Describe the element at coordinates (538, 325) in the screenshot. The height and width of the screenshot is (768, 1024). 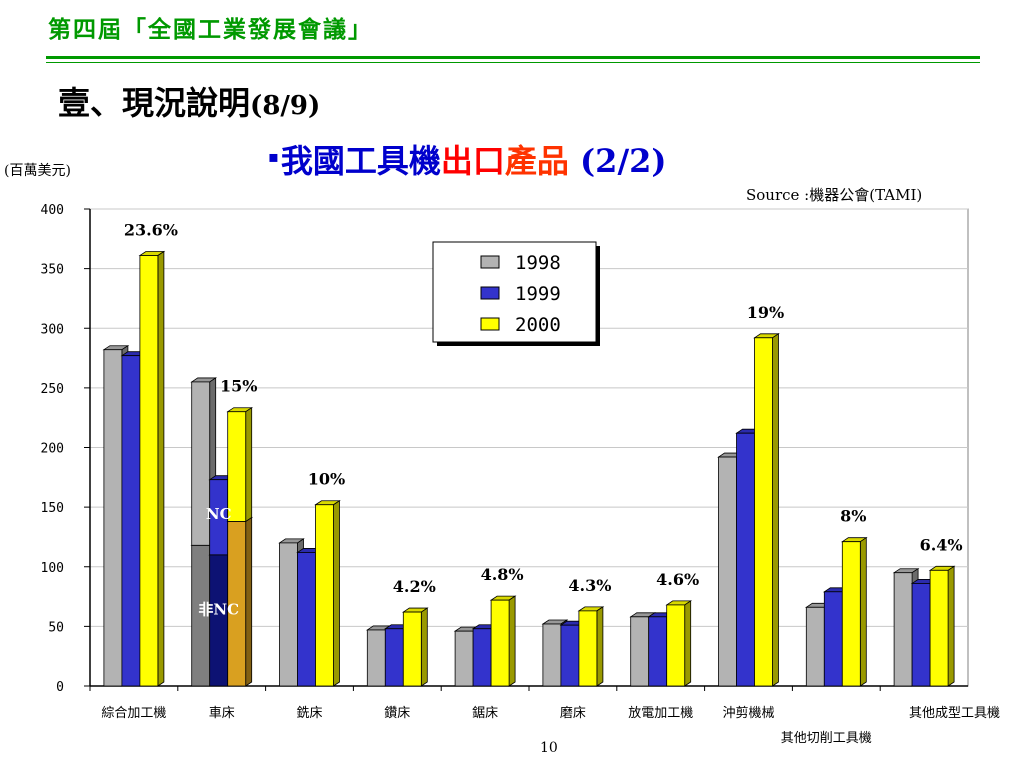
I see `legend-label-2000: 2000` at that location.